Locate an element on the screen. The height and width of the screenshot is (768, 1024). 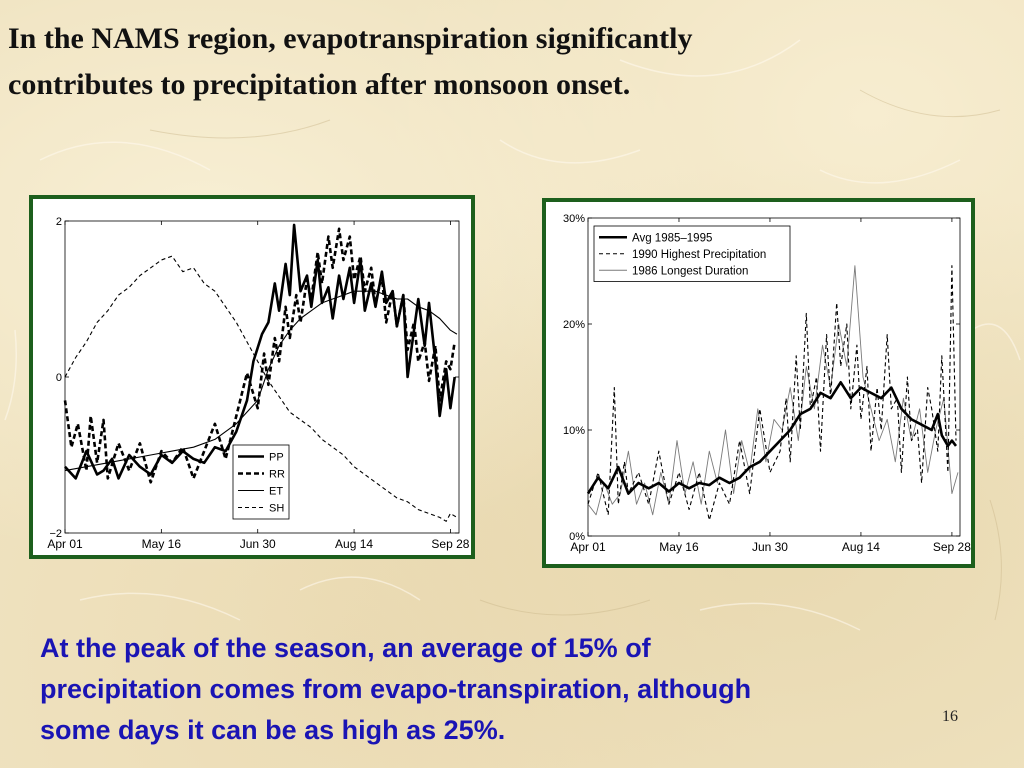
chart2-xtick-label: May 16 is located at coordinates (679, 547).